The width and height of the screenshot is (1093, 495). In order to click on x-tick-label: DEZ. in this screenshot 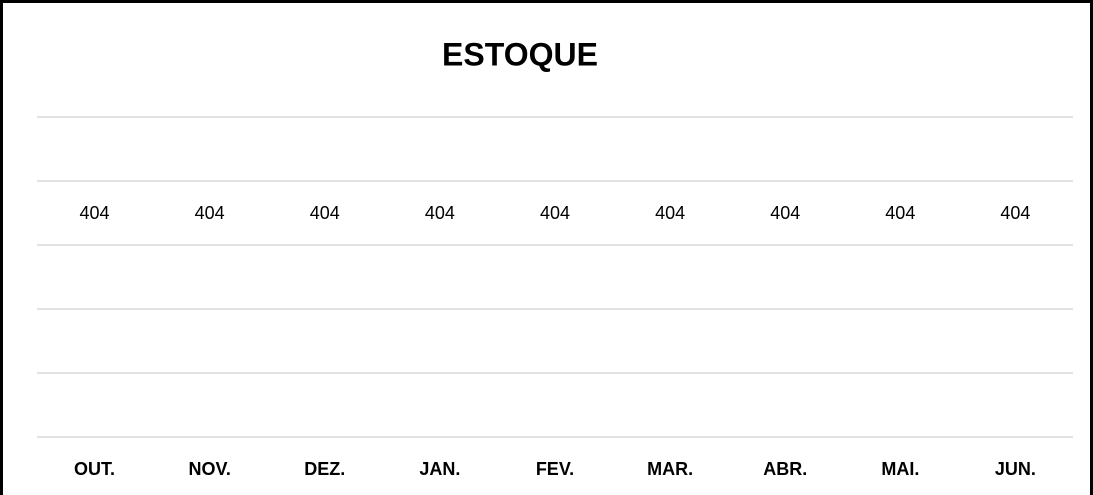, I will do `click(324, 469)`.